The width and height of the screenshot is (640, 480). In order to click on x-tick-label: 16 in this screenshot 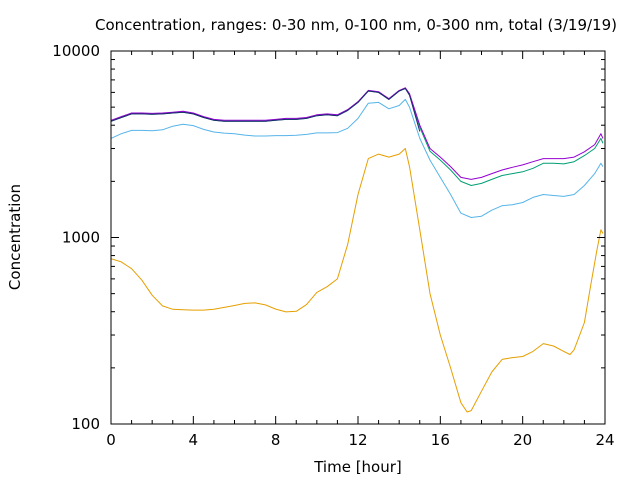, I will do `click(440, 440)`.